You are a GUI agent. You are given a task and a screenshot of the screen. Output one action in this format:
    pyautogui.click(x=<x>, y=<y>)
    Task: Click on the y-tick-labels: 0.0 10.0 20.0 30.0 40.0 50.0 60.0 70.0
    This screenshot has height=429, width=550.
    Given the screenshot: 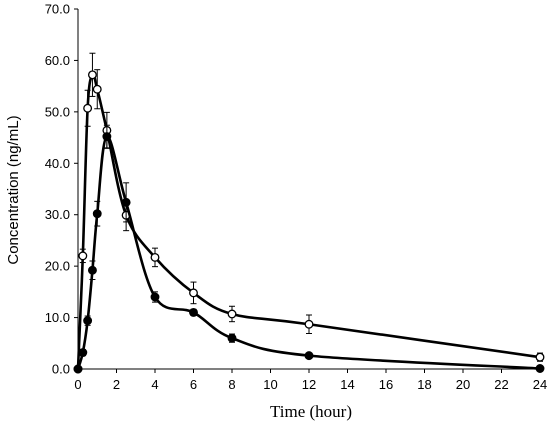 What is the action you would take?
    pyautogui.click(x=57, y=189)
    